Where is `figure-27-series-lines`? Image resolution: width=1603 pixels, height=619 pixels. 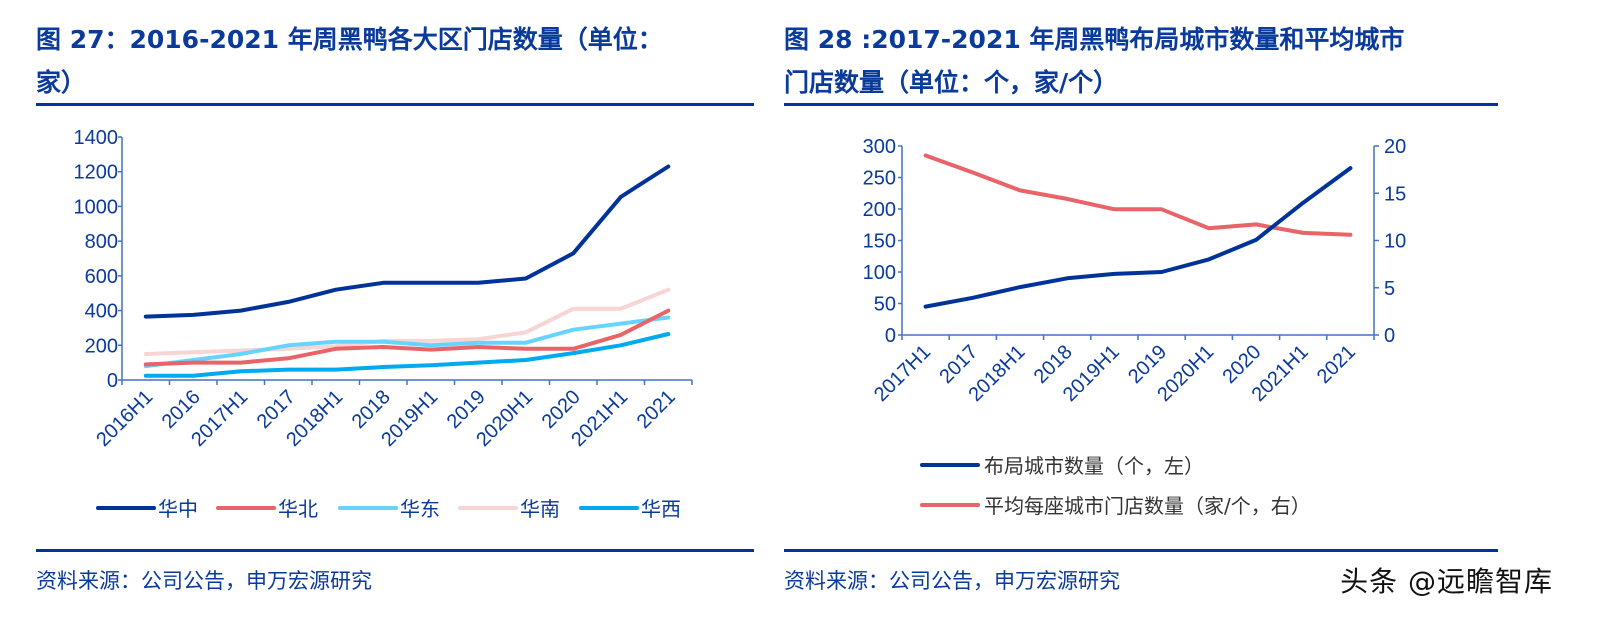
figure-27-series-lines is located at coordinates (407, 271).